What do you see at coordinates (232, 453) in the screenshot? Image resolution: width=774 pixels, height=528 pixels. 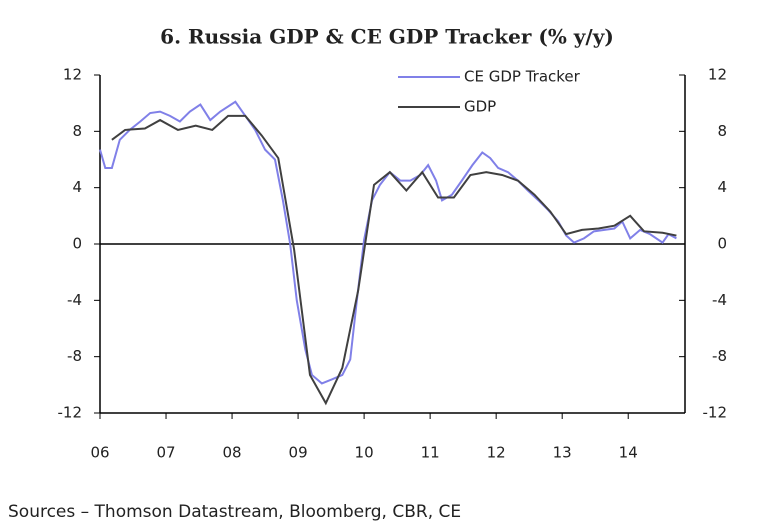 I see `x-tick-label: 08` at bounding box center [232, 453].